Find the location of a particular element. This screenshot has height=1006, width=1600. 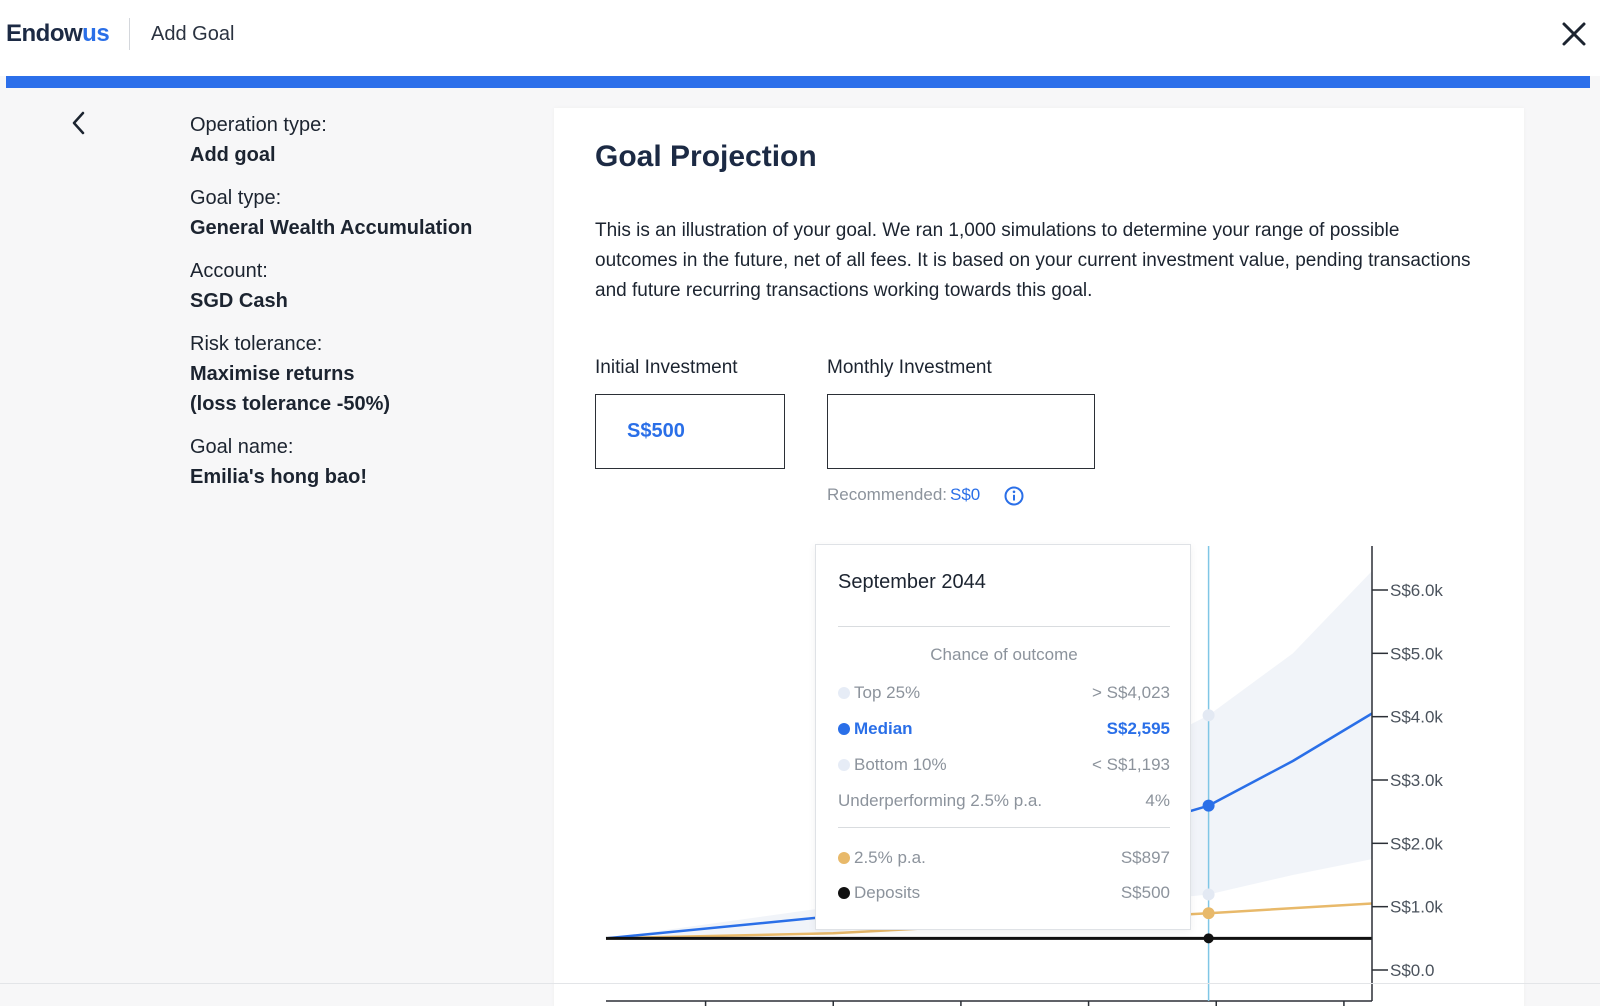

tooltip-row-underperforming: Underperforming 2.5% p.a. 4% is located at coordinates (1004, 800).